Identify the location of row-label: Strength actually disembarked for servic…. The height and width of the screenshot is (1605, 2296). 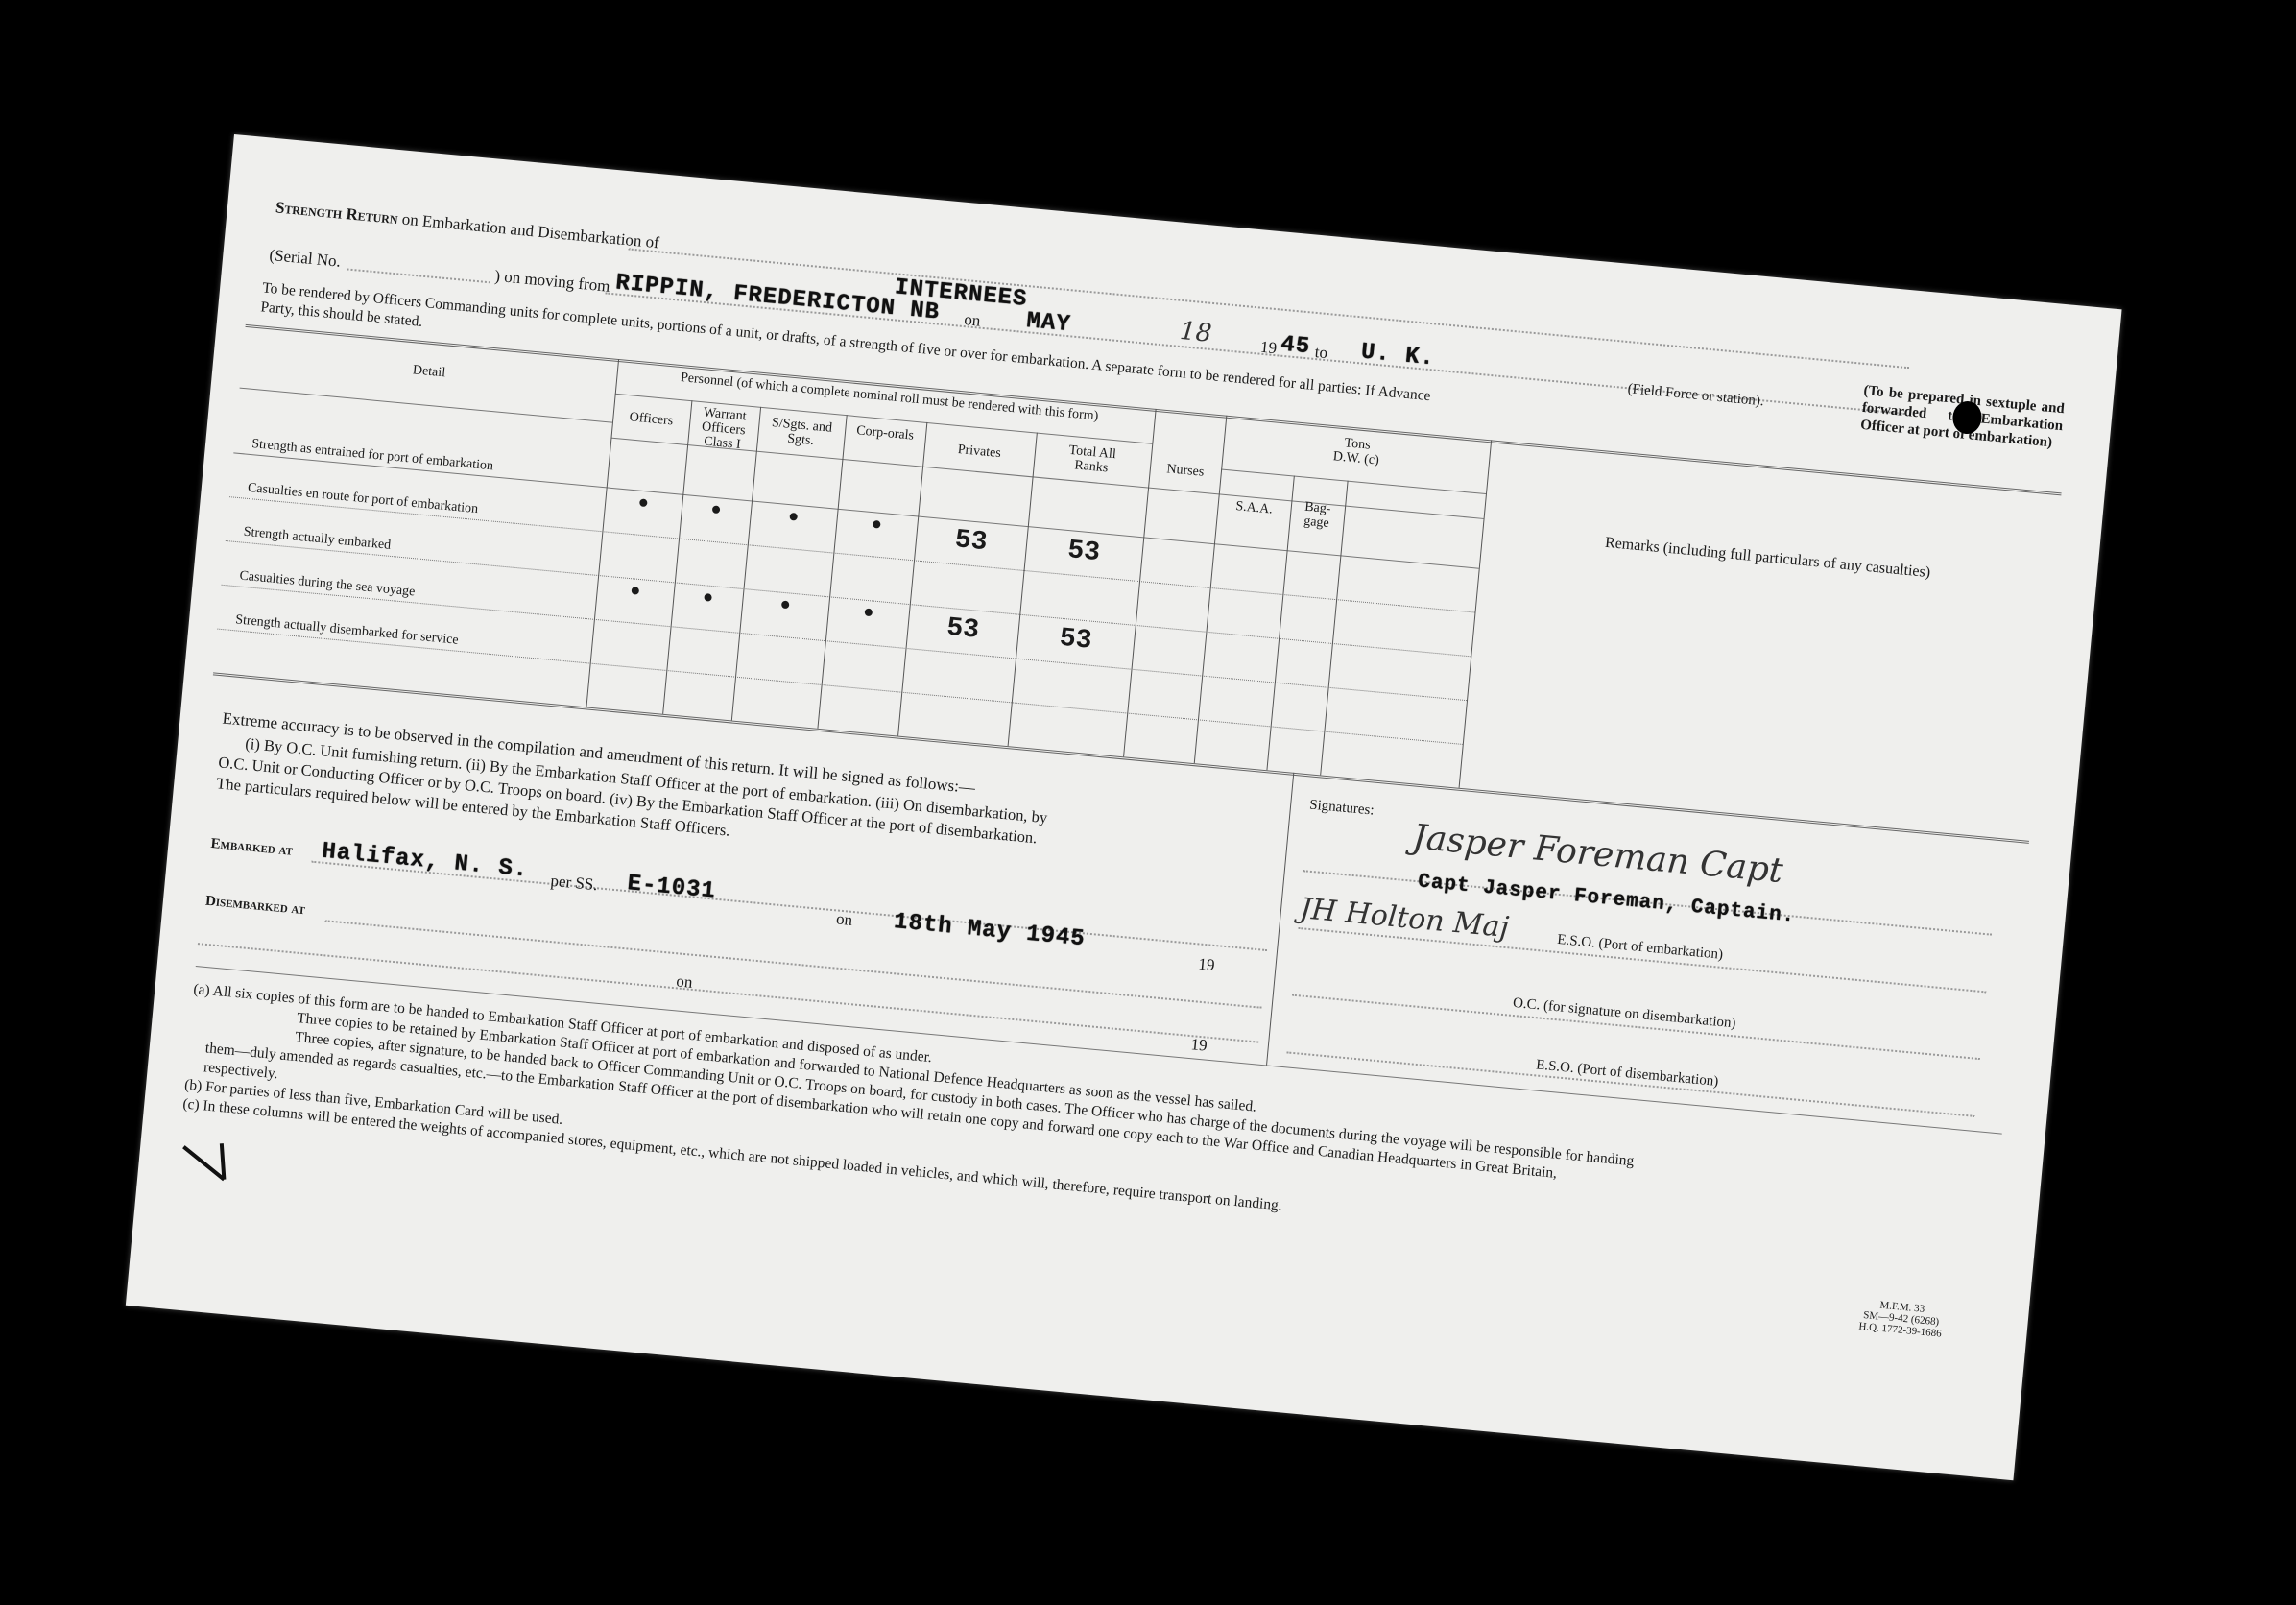
(347, 630).